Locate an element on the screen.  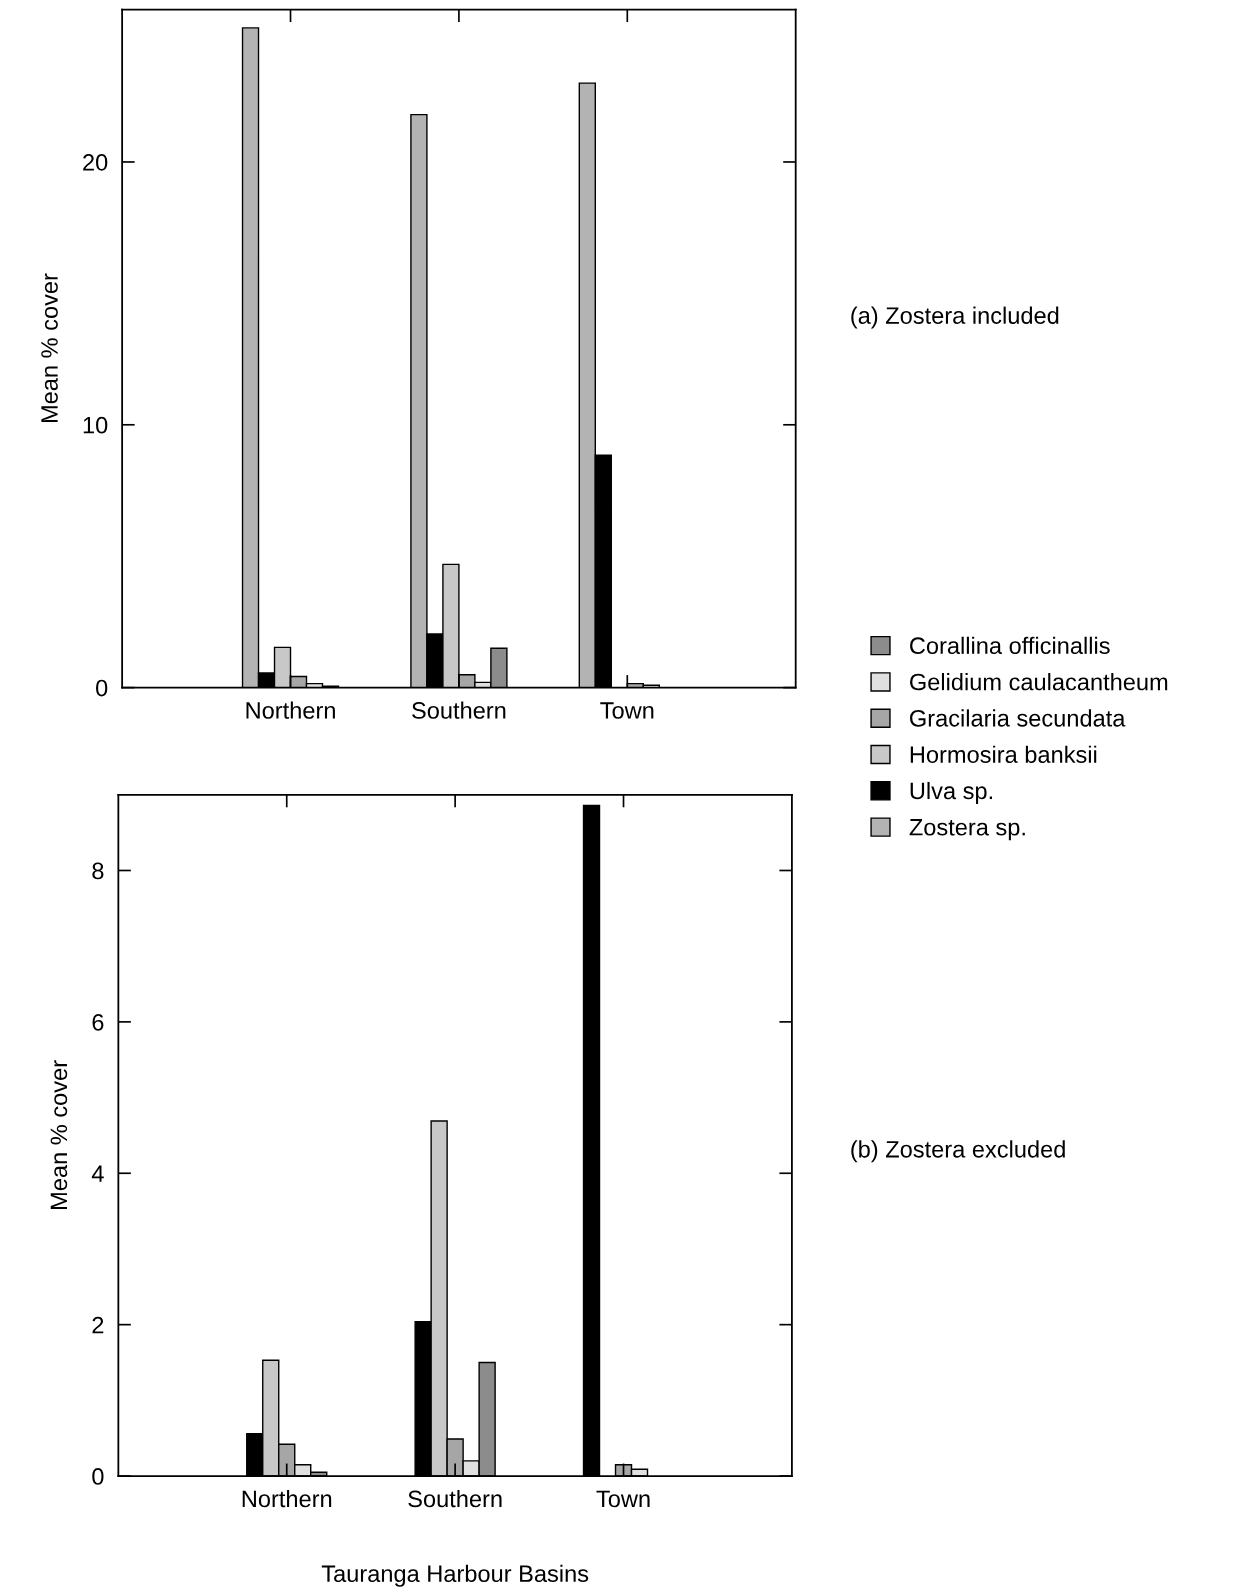
text: (a) Zostera included is located at coordinates (955, 317).